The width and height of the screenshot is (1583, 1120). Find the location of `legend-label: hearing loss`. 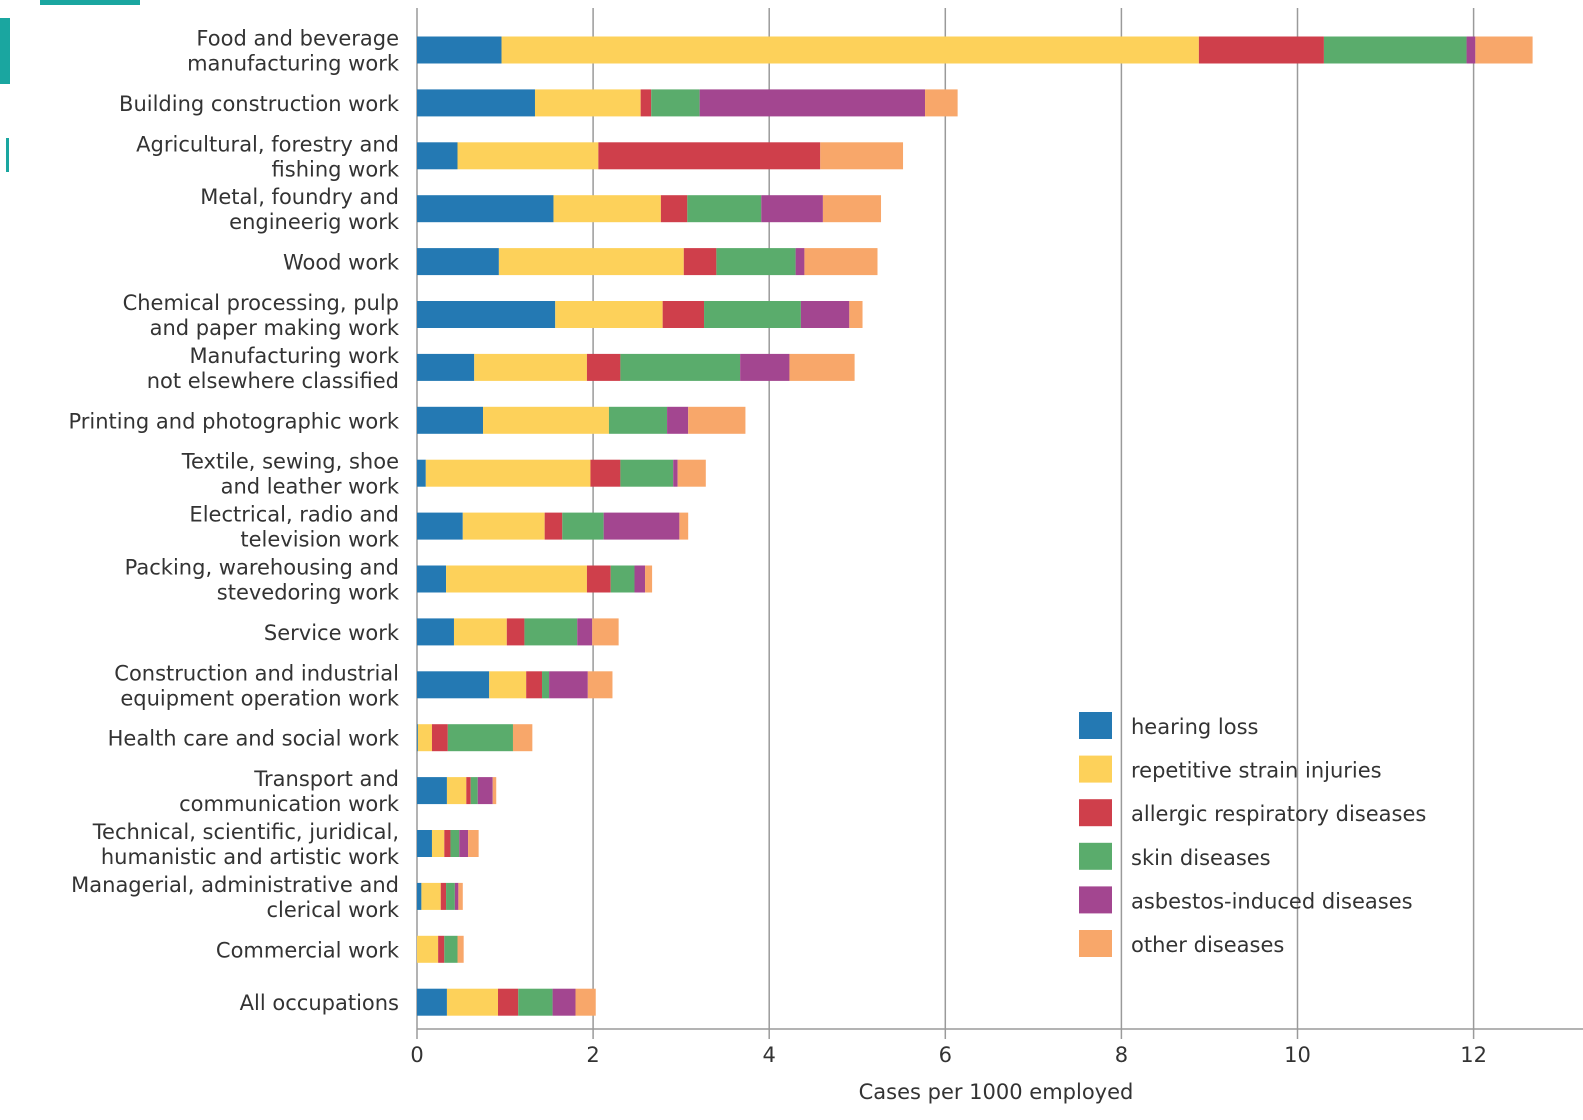

legend-label: hearing loss is located at coordinates (1194, 727).